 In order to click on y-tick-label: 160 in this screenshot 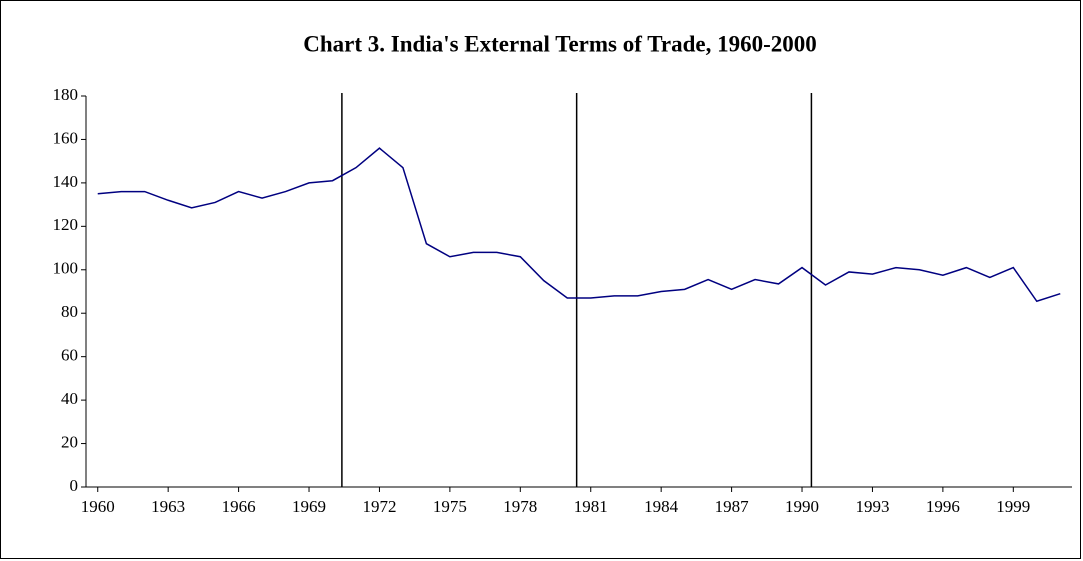, I will do `click(66, 137)`.